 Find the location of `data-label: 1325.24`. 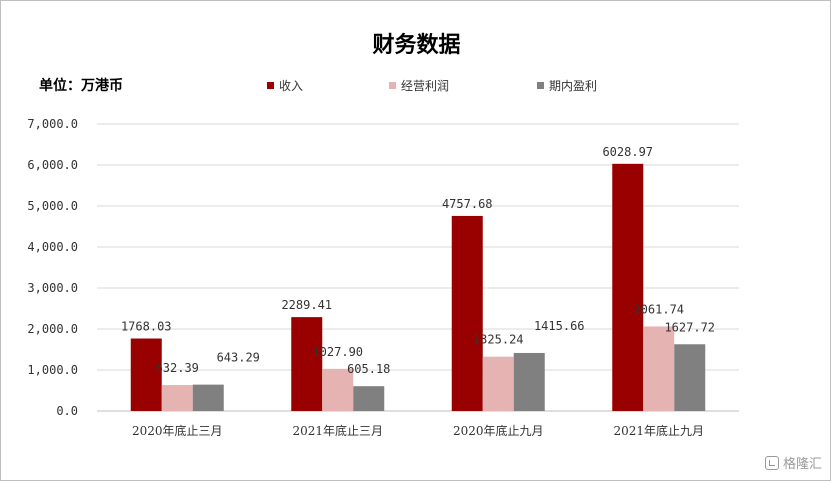

data-label: 1325.24 is located at coordinates (498, 340).